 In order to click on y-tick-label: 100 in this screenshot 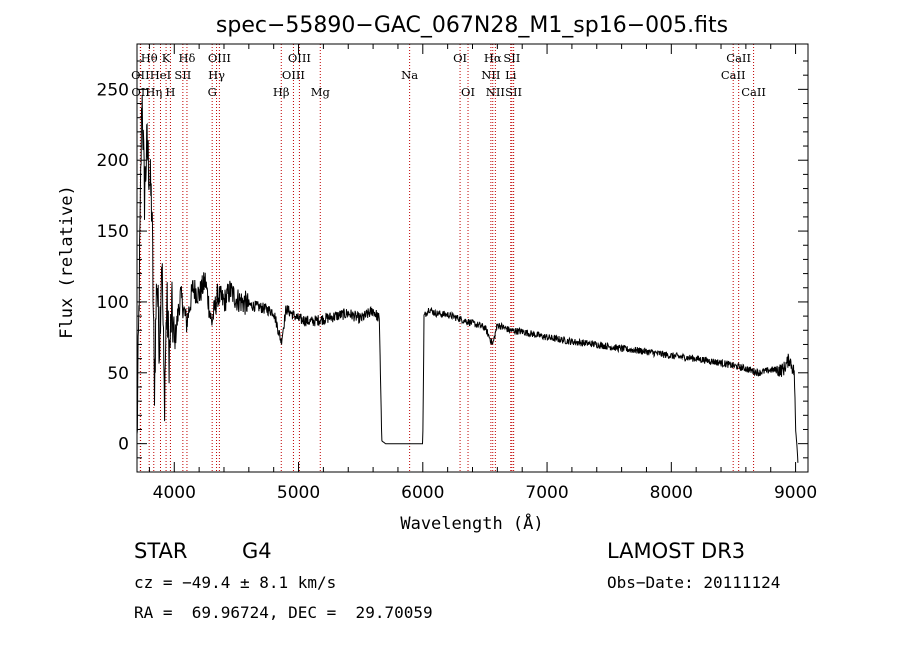, I will do `click(113, 303)`.